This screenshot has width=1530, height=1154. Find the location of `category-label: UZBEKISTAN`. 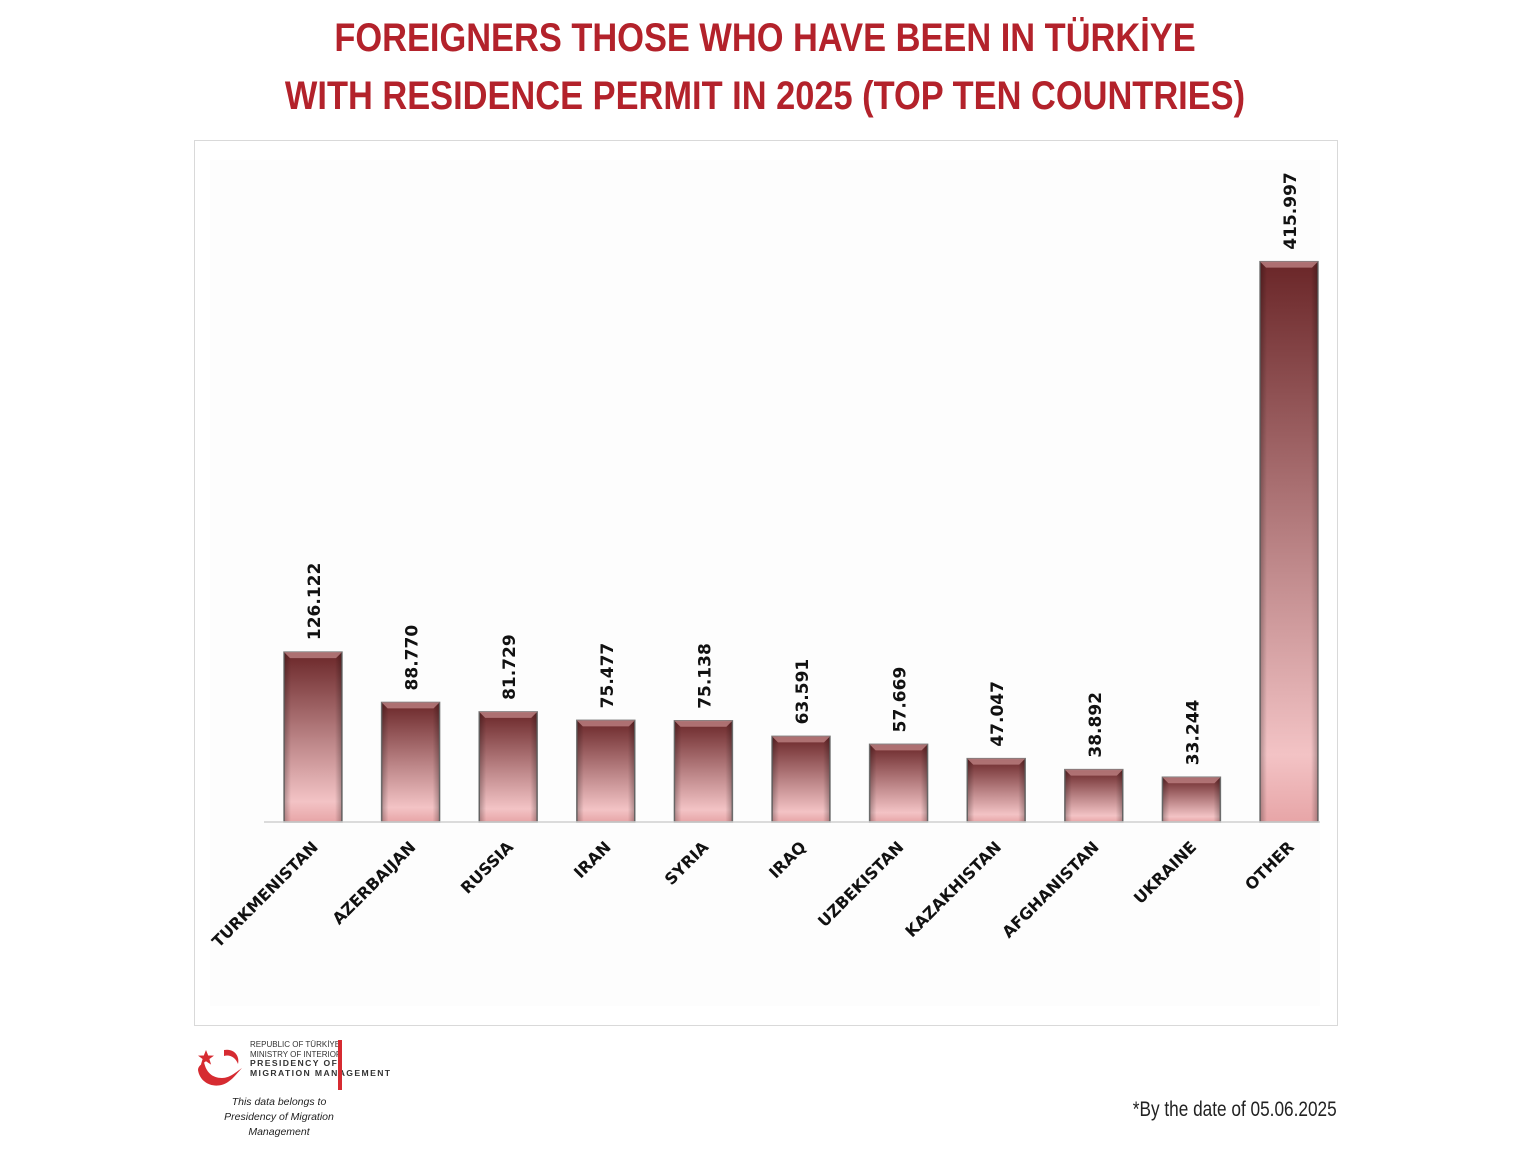

category-label: UZBEKISTAN is located at coordinates (860, 883).